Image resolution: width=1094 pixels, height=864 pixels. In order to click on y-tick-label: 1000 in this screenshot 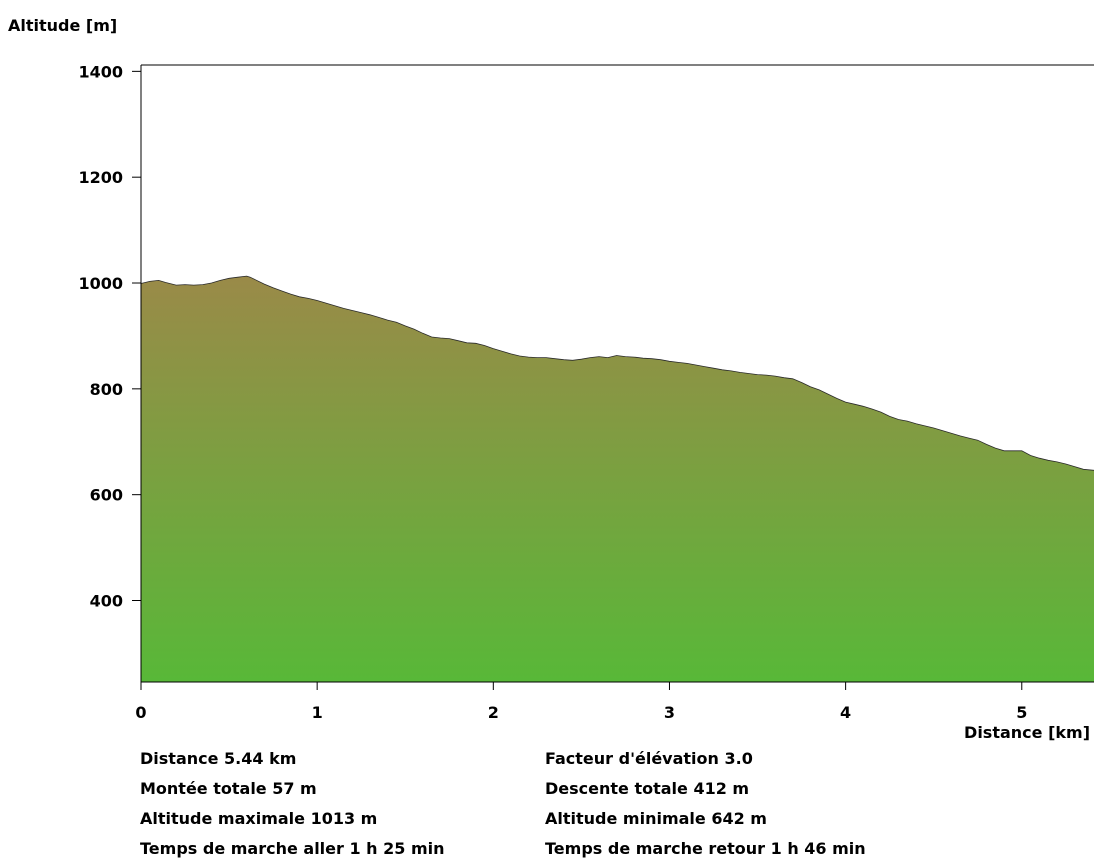, I will do `click(100, 283)`.